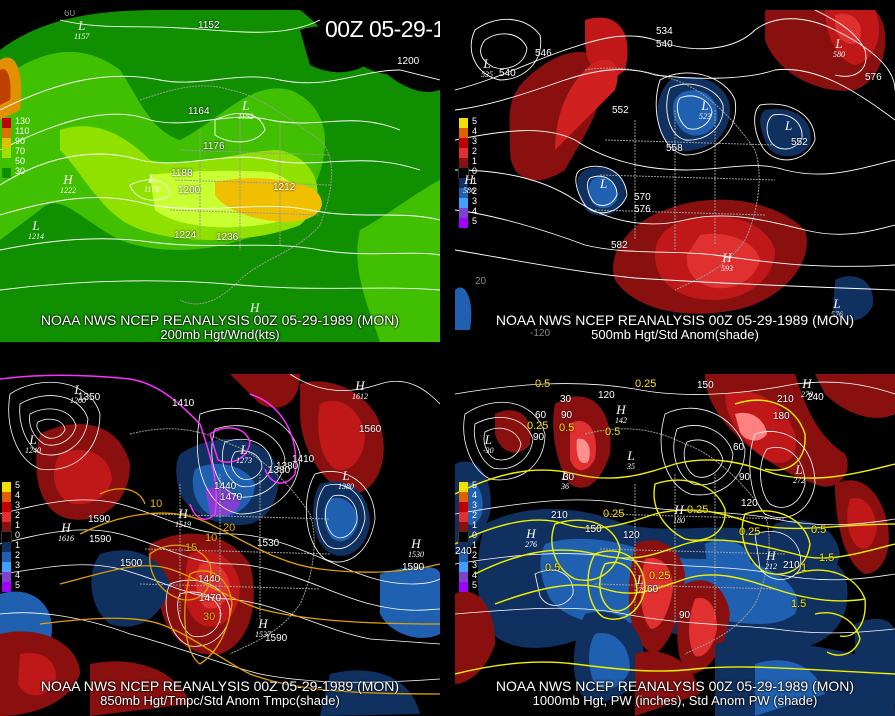 Image resolution: width=895 pixels, height=716 pixels. What do you see at coordinates (211, 538) in the screenshot?
I see `temp-label: 10` at bounding box center [211, 538].